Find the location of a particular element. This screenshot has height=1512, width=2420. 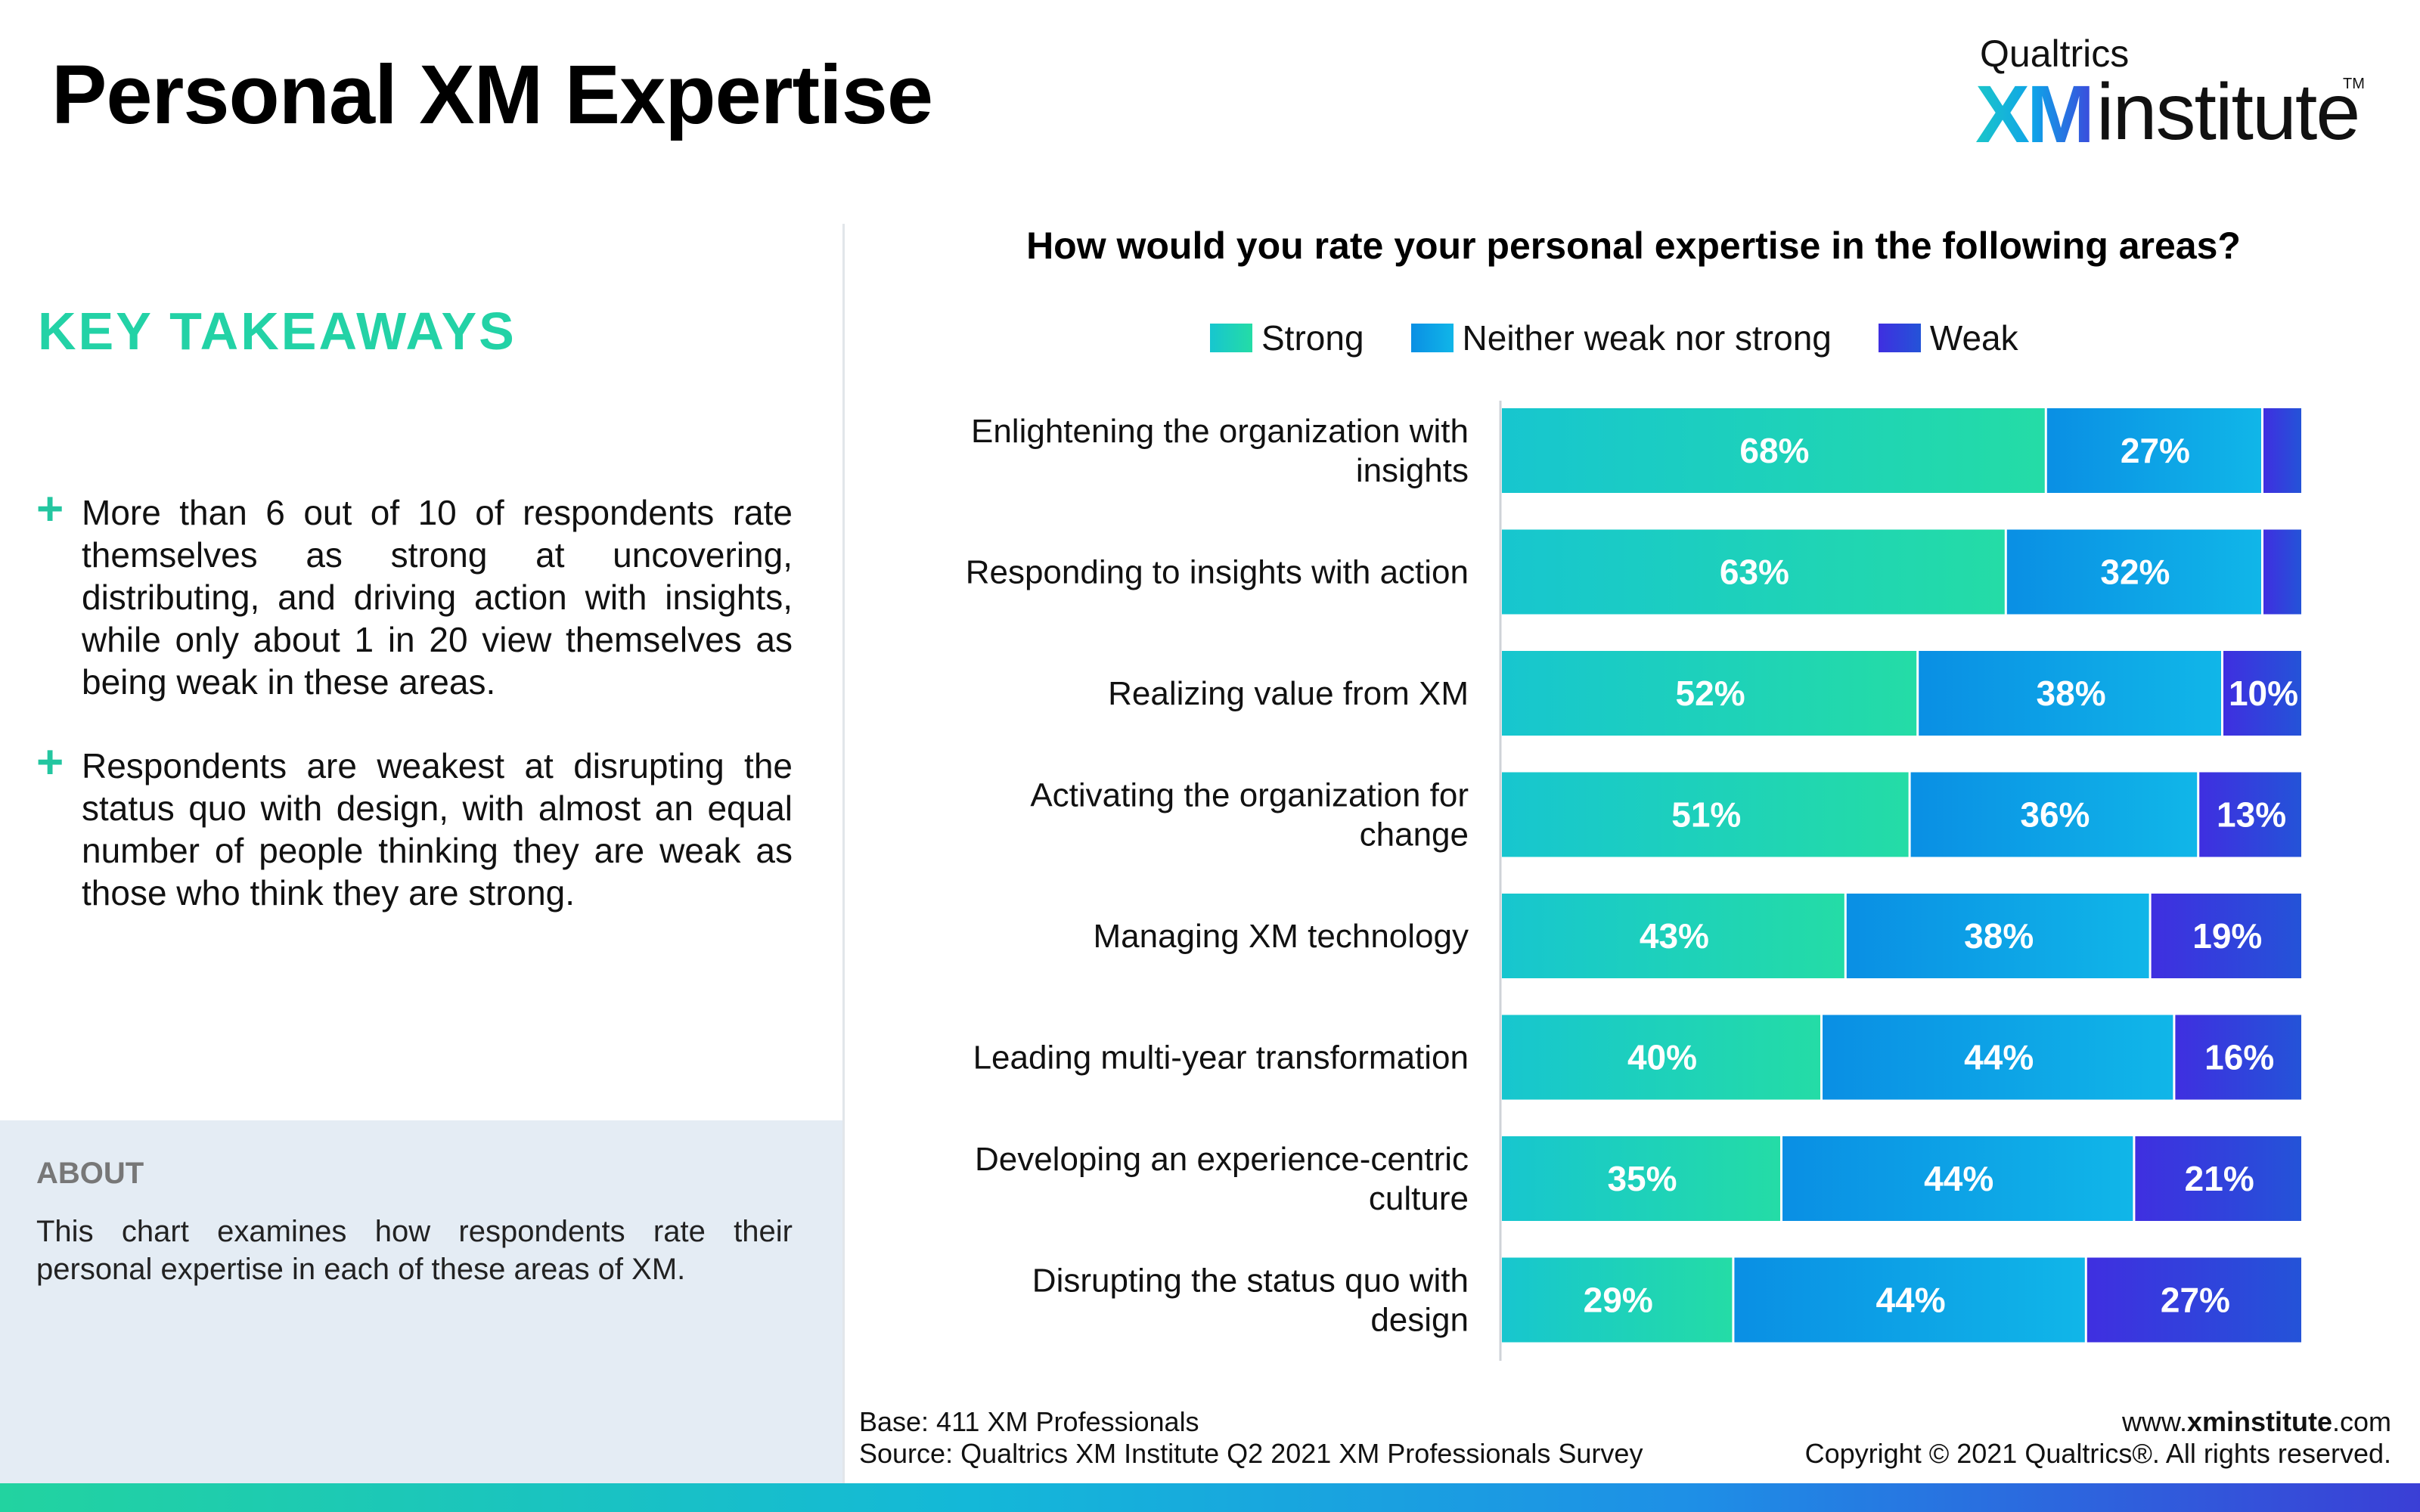

data-label-neither: 32% is located at coordinates (2135, 572).